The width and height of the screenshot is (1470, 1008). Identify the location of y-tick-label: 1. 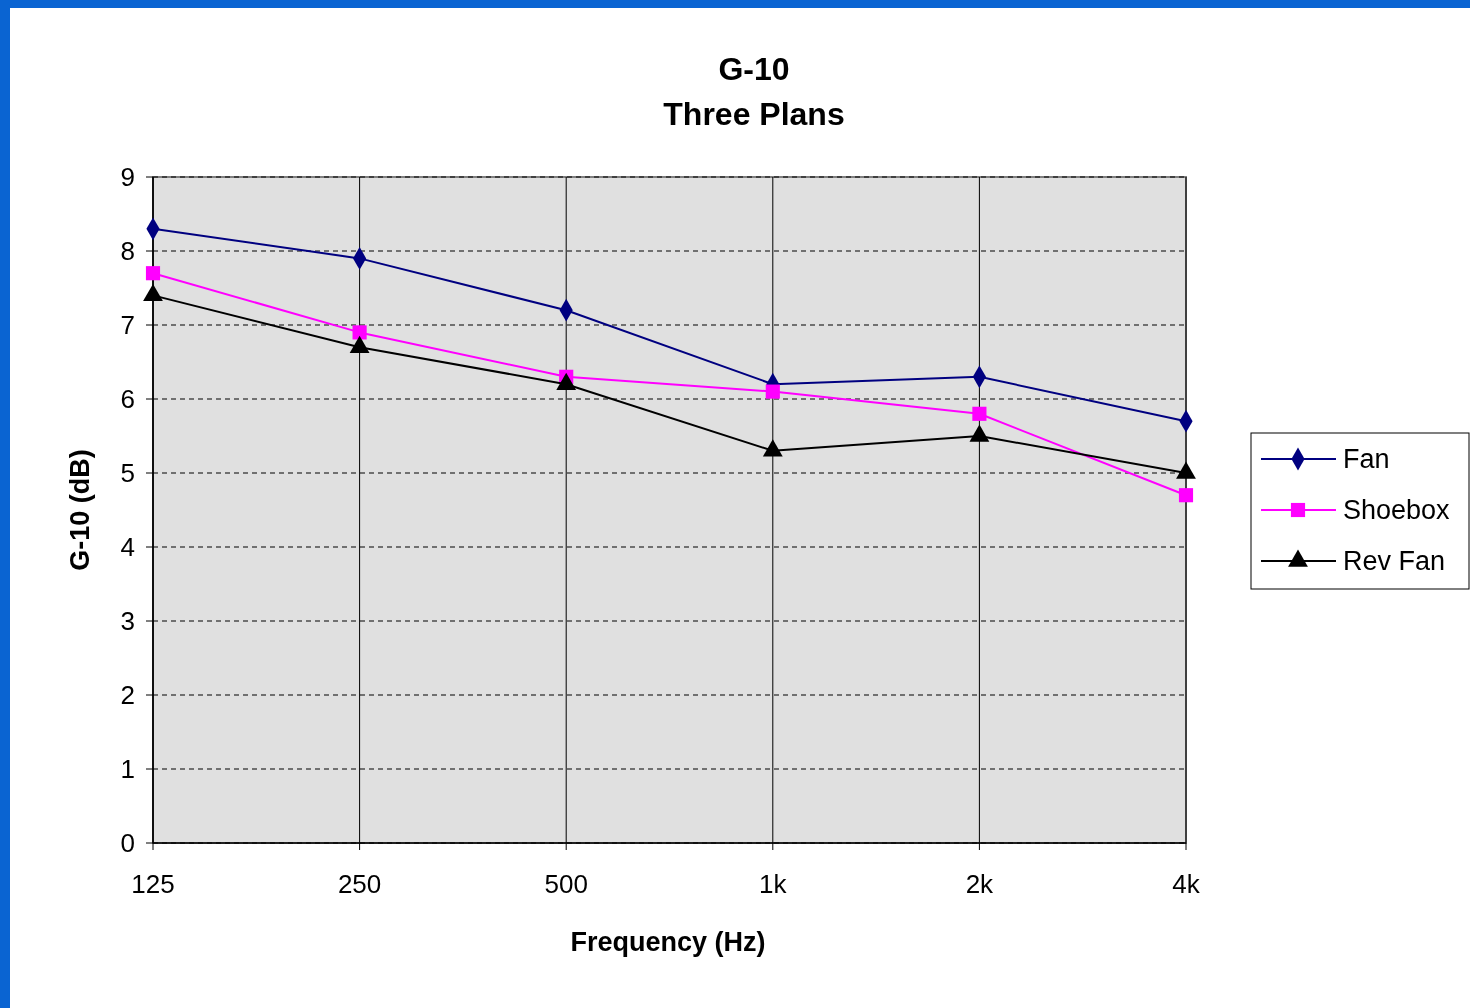
(127, 769).